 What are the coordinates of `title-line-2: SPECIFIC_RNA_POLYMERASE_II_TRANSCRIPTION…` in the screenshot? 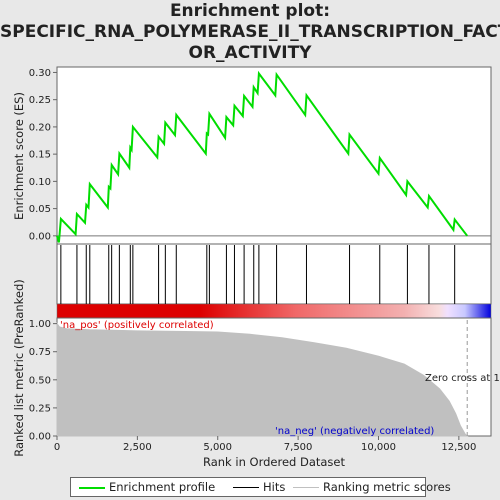 It's located at (250, 32).